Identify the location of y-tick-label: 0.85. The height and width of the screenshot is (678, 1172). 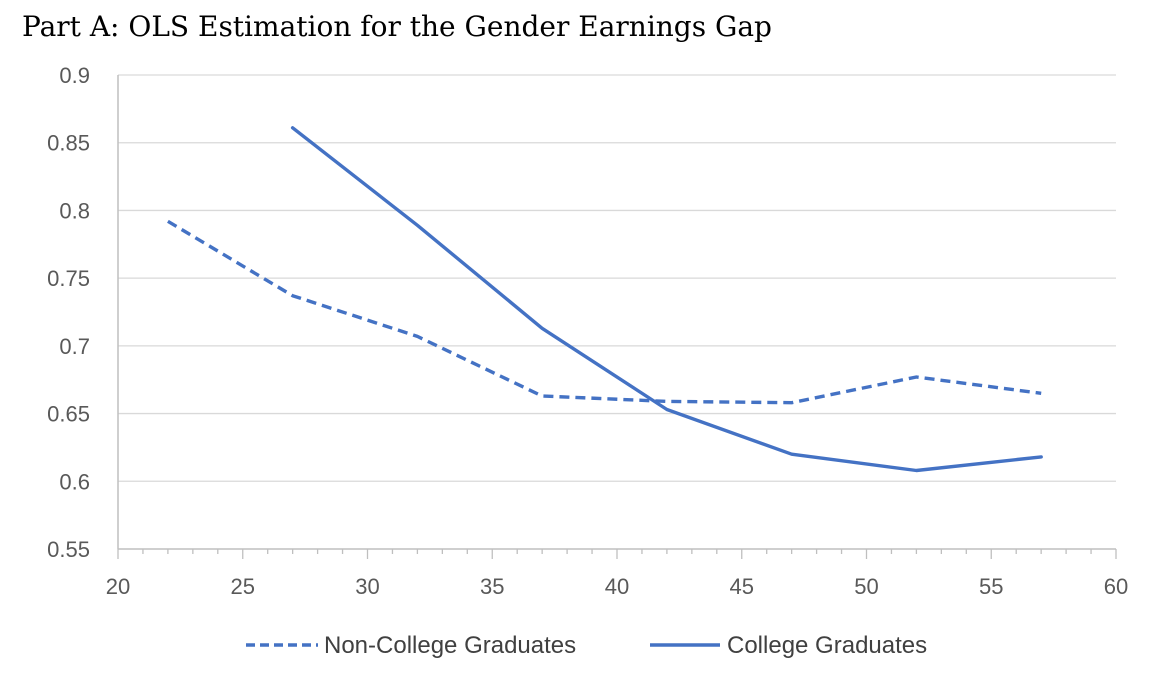
(68, 143).